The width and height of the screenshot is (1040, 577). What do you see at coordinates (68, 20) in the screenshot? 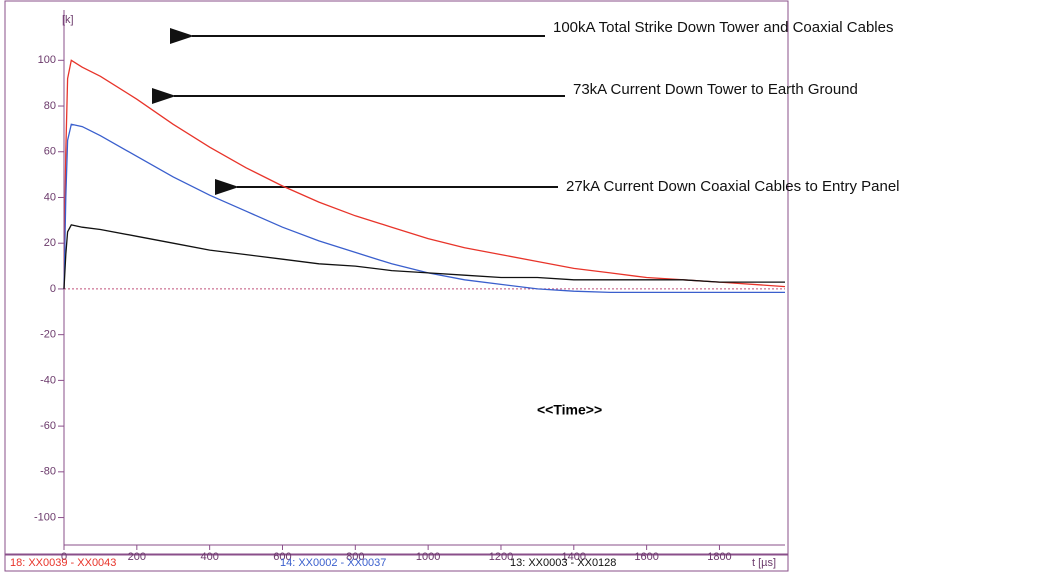
I see `y-unit: [k]` at bounding box center [68, 20].